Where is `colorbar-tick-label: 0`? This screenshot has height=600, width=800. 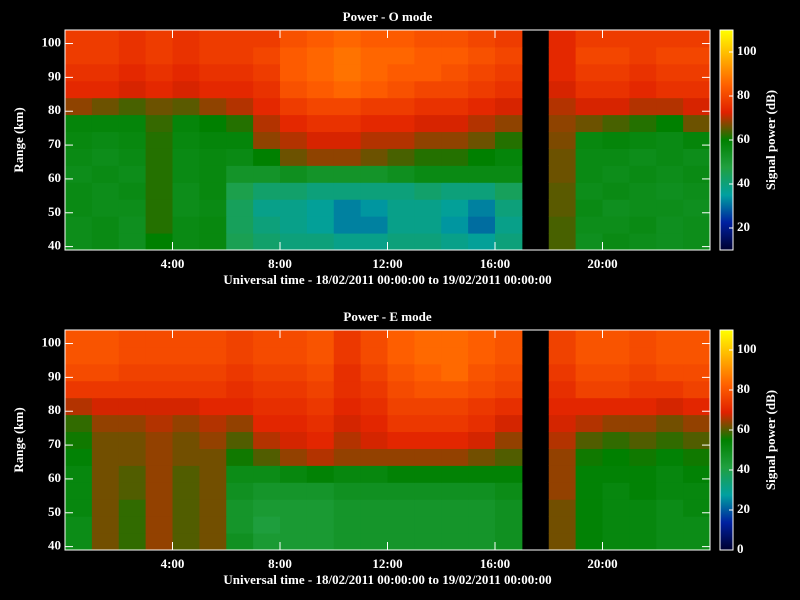 colorbar-tick-label: 0 is located at coordinates (740, 548).